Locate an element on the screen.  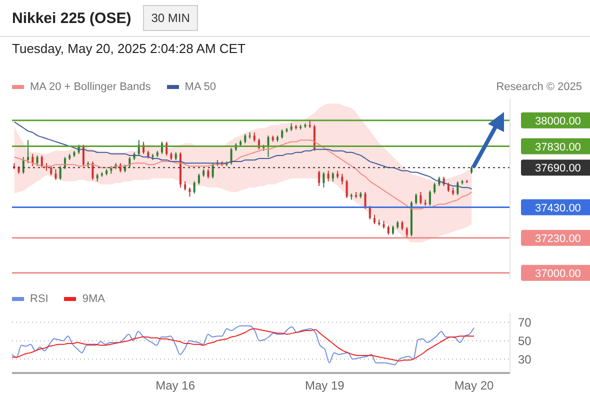
y-tick-label: 37830.00 is located at coordinates (558, 147).